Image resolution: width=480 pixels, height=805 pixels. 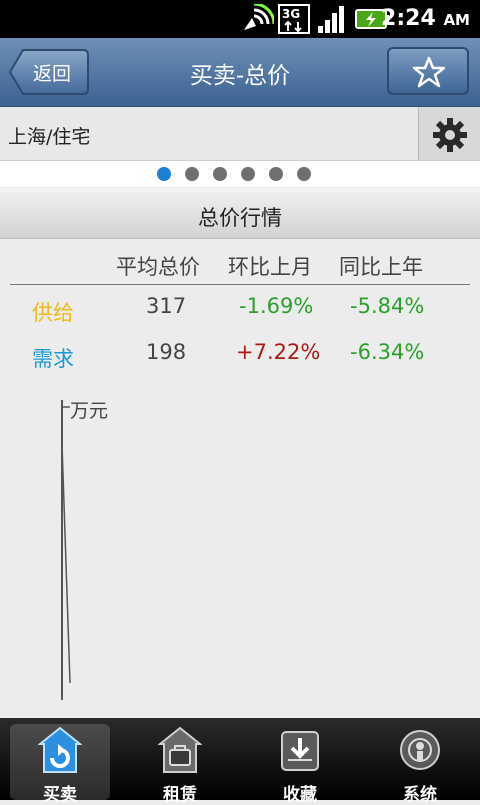 I want to click on tab-buy-sell: 买卖, so click(x=60, y=764).